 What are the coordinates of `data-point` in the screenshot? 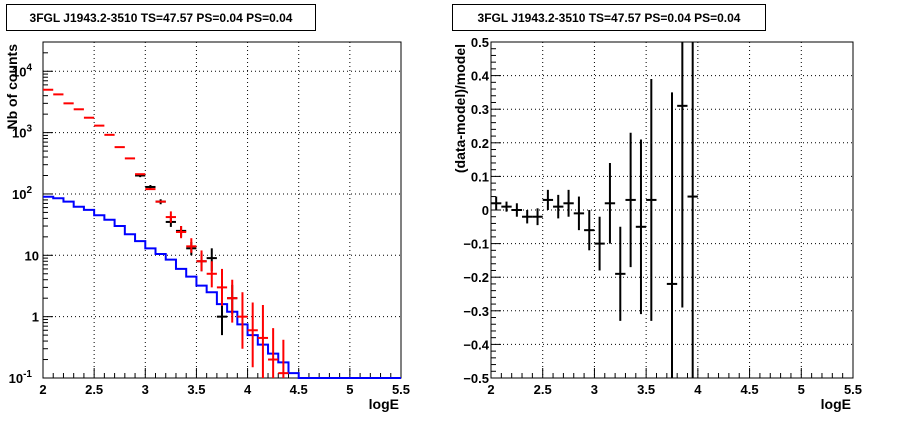 It's located at (222, 318).